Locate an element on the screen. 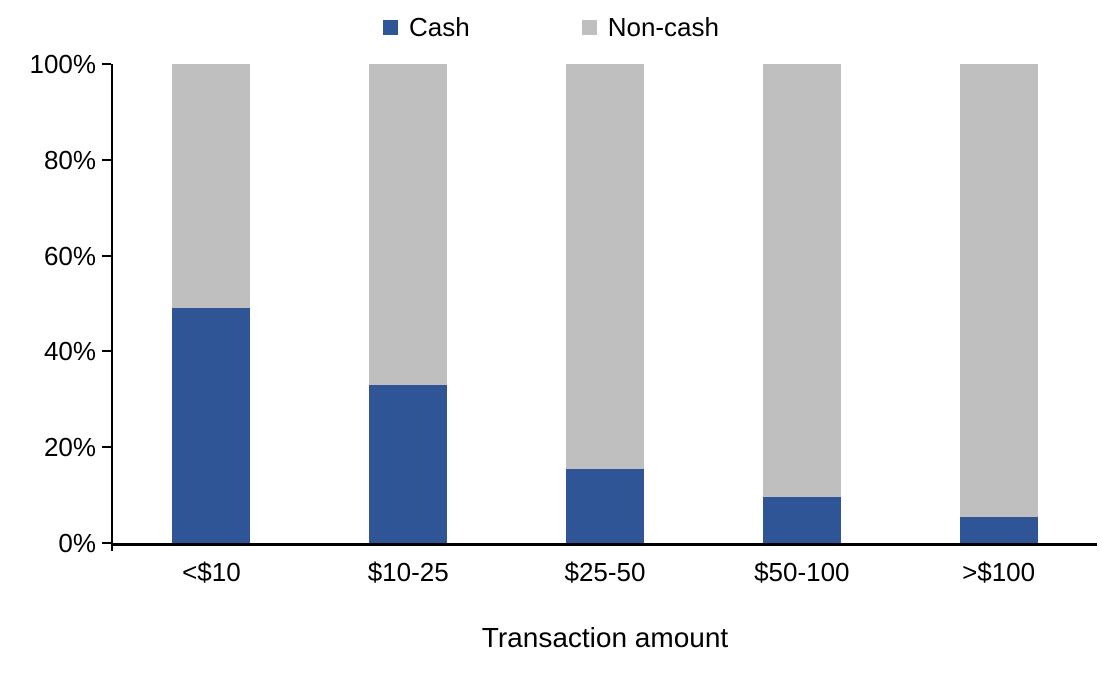 Image resolution: width=1102 pixels, height=673 pixels. bar-group--100 is located at coordinates (998, 303).